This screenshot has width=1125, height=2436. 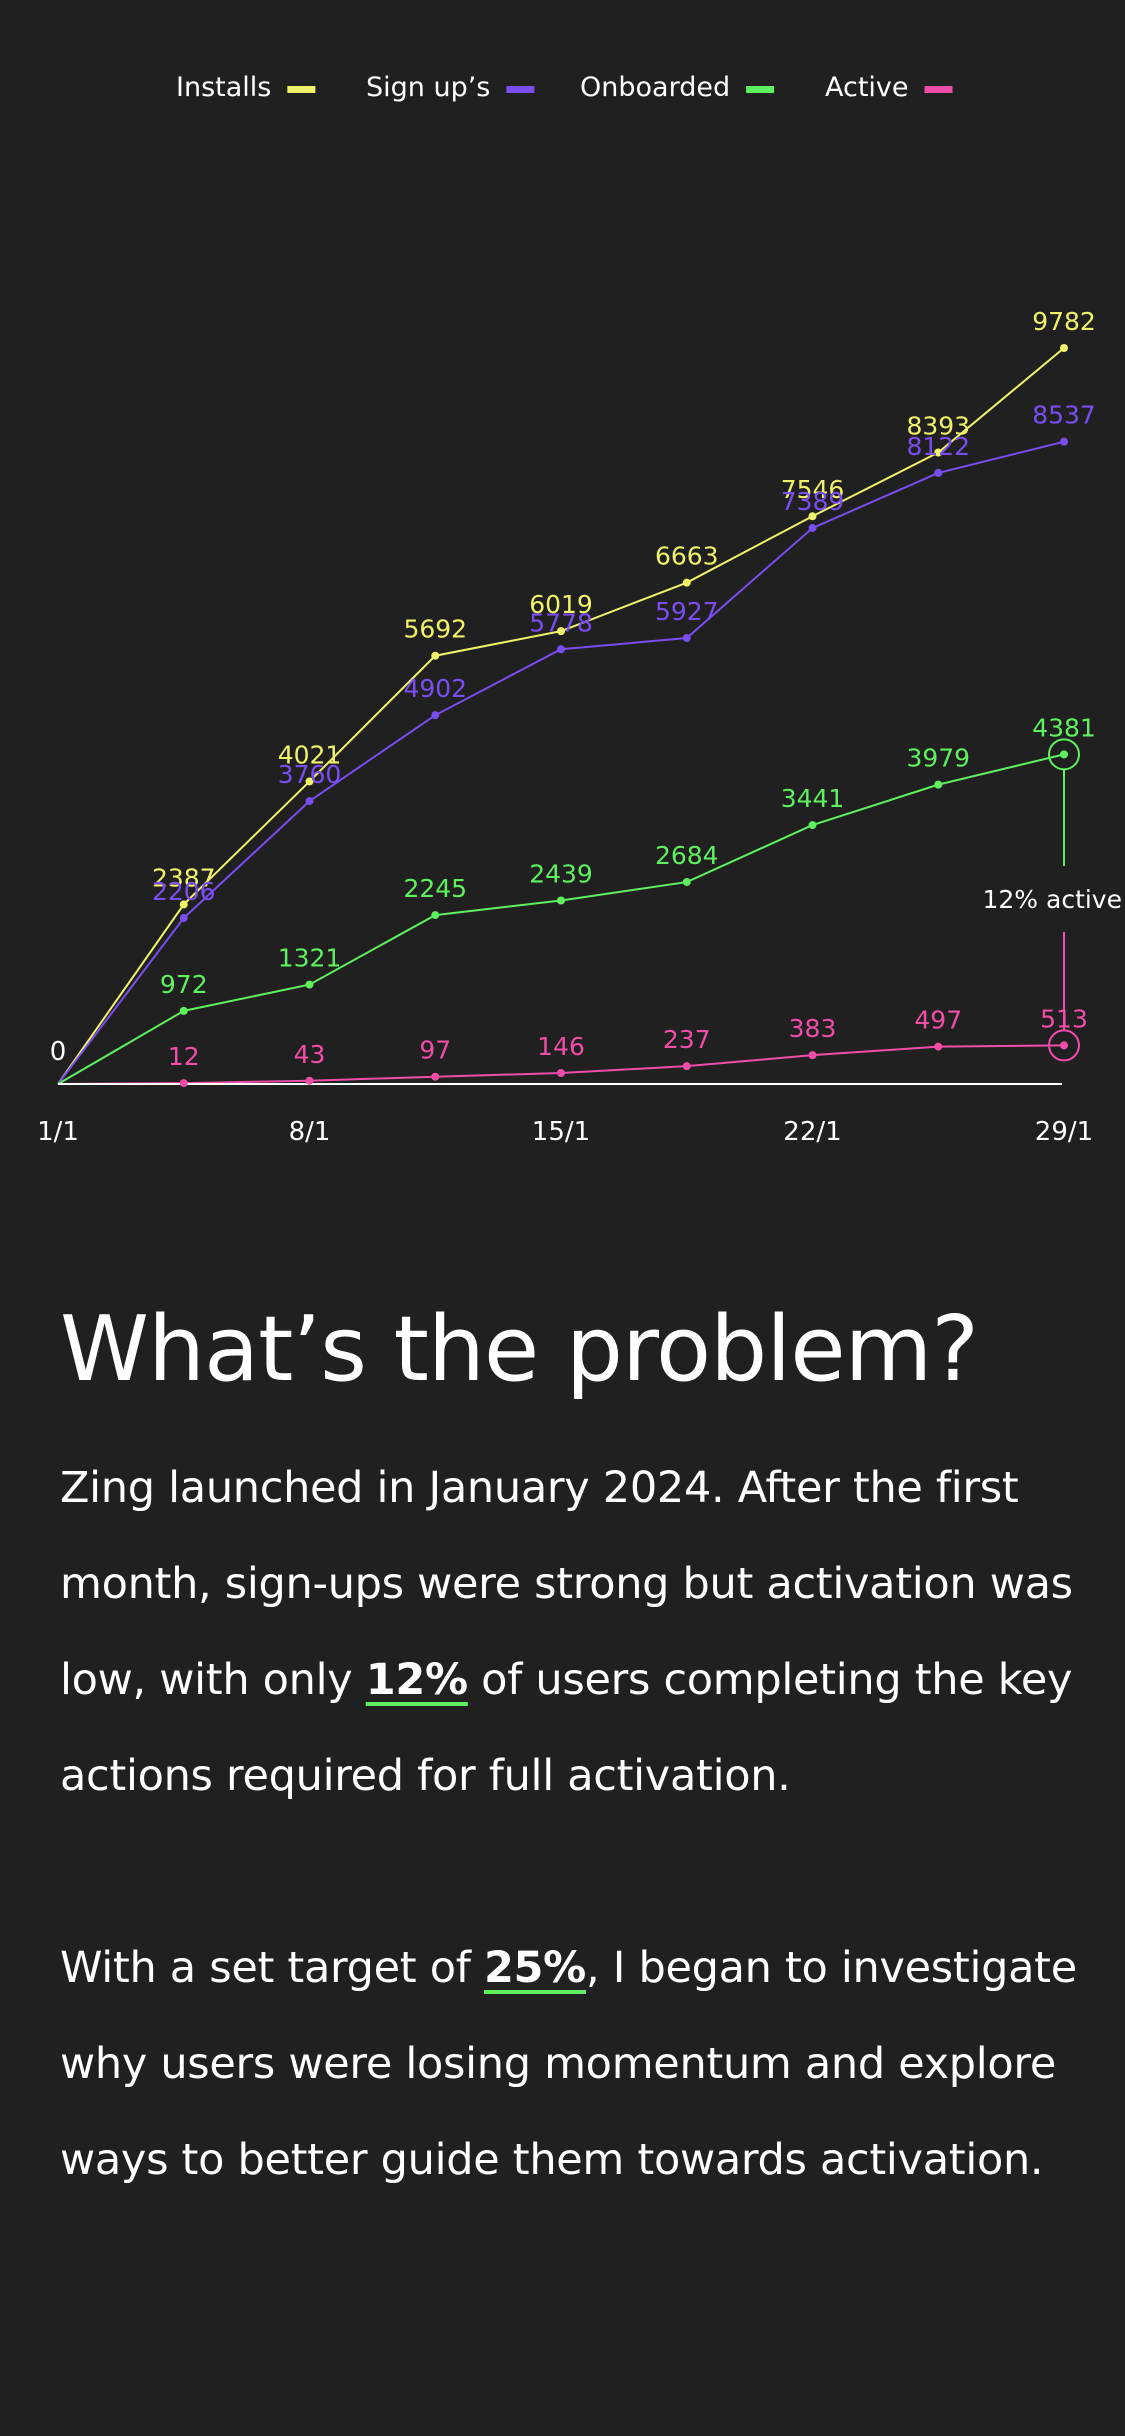 I want to click on data-label-onboarded: 3441, so click(x=813, y=798).